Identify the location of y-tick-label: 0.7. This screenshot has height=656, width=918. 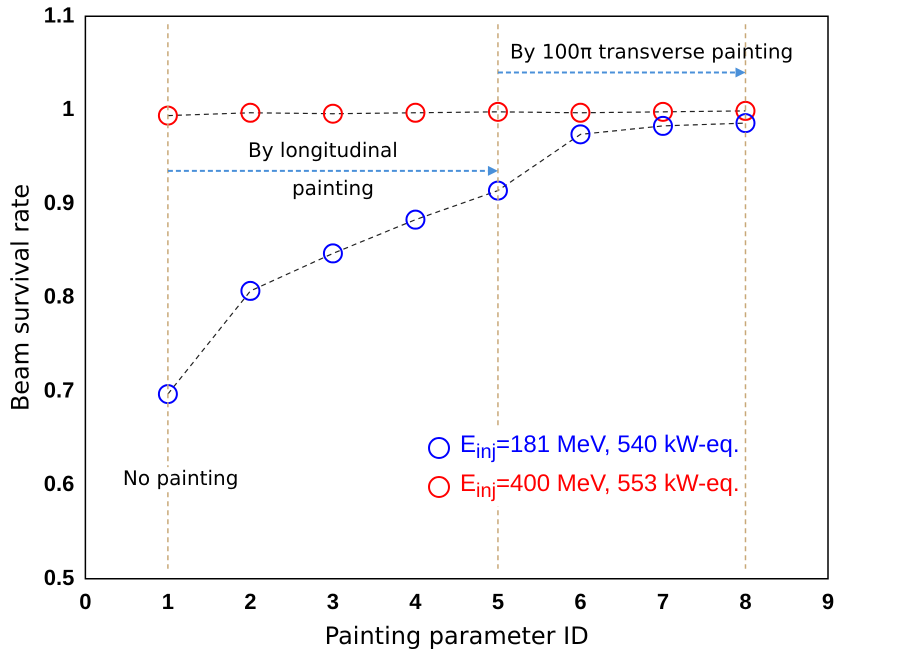
(59, 389).